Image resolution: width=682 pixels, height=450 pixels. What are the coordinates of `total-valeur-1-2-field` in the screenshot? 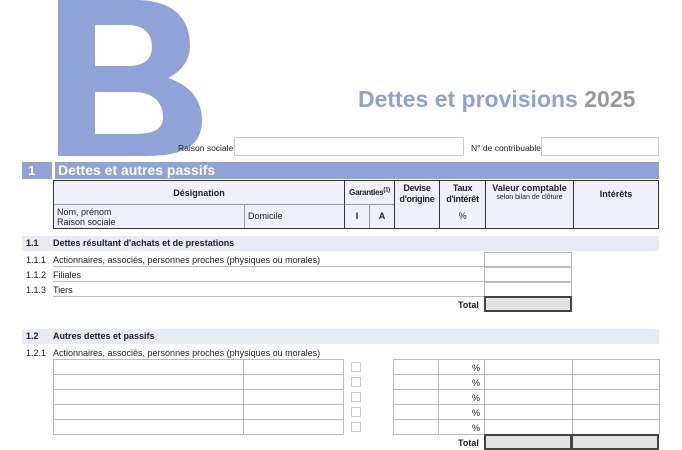 It's located at (528, 442).